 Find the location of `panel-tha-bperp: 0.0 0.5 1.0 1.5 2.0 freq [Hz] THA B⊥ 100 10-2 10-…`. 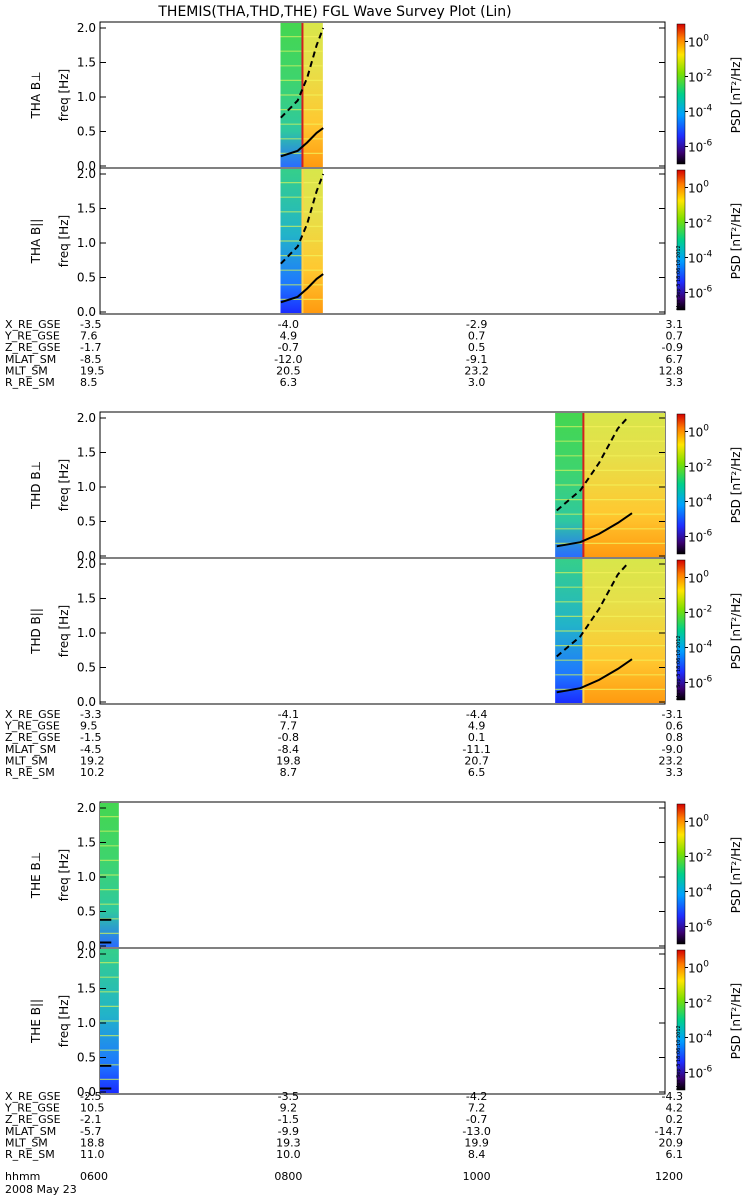

panel-tha-bperp: 0.0 0.5 1.0 1.5 2.0 freq [Hz] THA B⊥ 100 10-2 10-… is located at coordinates (386, 97).